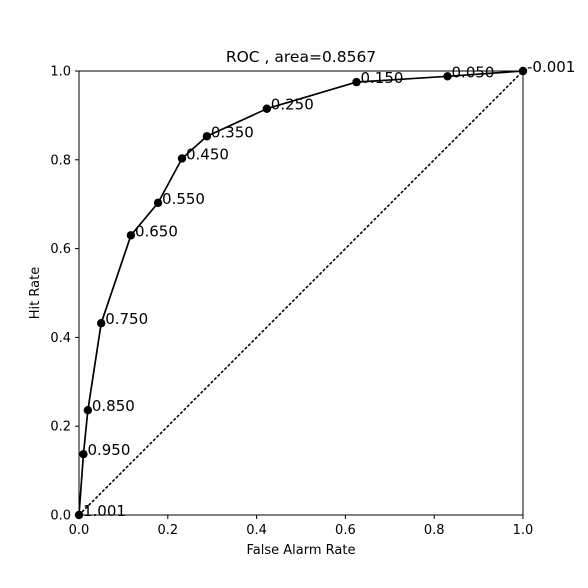 This screenshot has height=588, width=588. I want to click on x-tick-label: 0.4, so click(256, 530).